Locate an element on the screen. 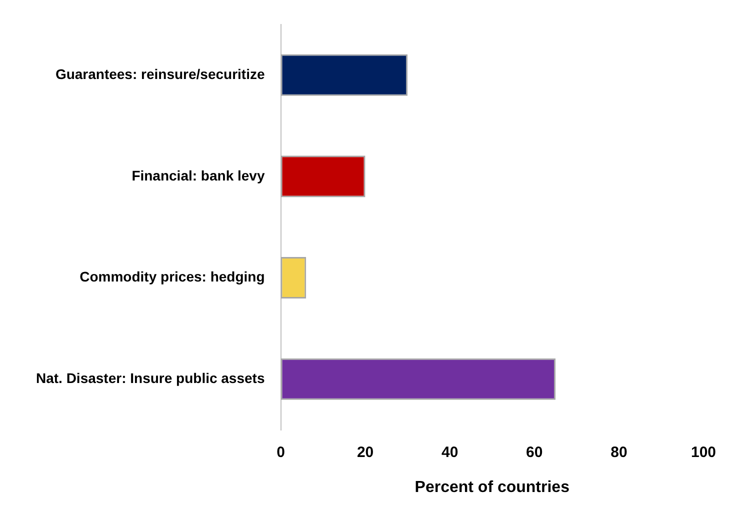  y-tick-label: Financial: bank levy is located at coordinates (198, 175).